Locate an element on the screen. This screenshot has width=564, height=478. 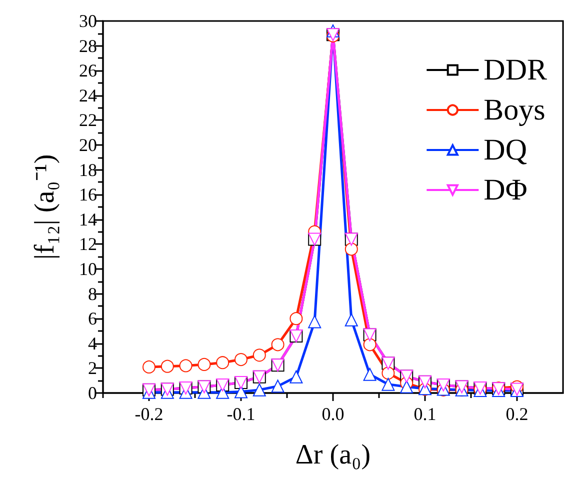
y-tick-label: 20 is located at coordinates (88, 145).